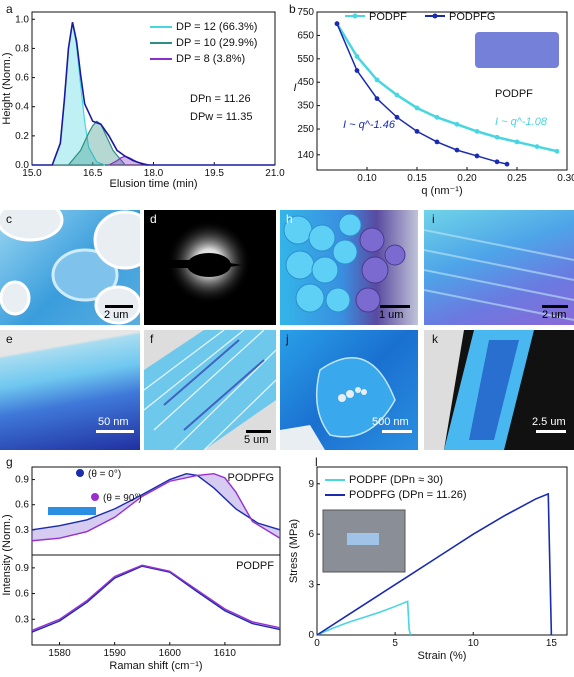 The height and width of the screenshot is (677, 574). I want to click on b-x-tick-label: 0.20, so click(467, 178).